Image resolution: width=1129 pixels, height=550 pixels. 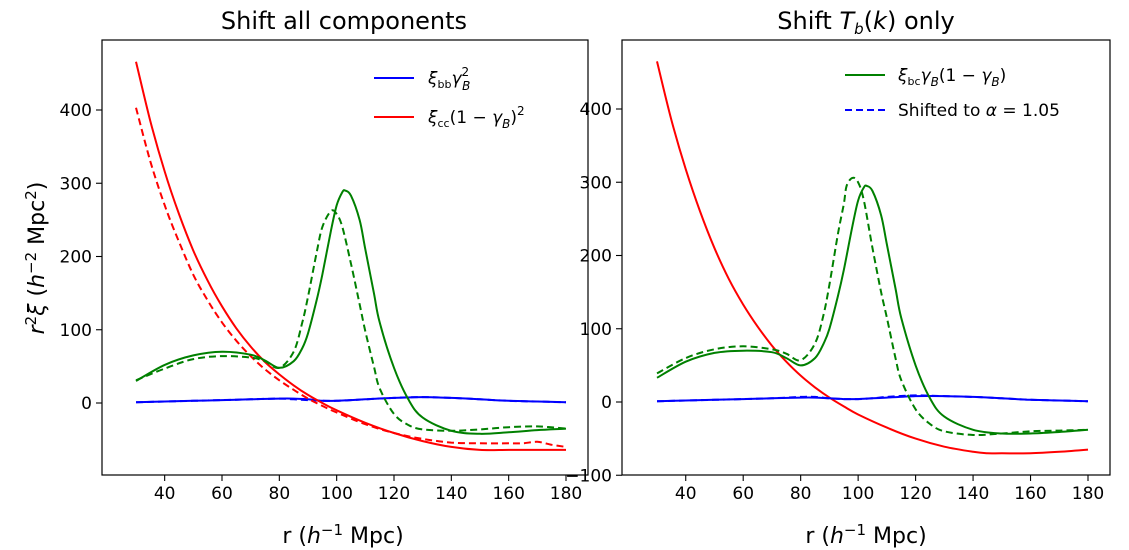 What do you see at coordinates (606, 403) in the screenshot?
I see `right-y-tick-label: 0` at bounding box center [606, 403].